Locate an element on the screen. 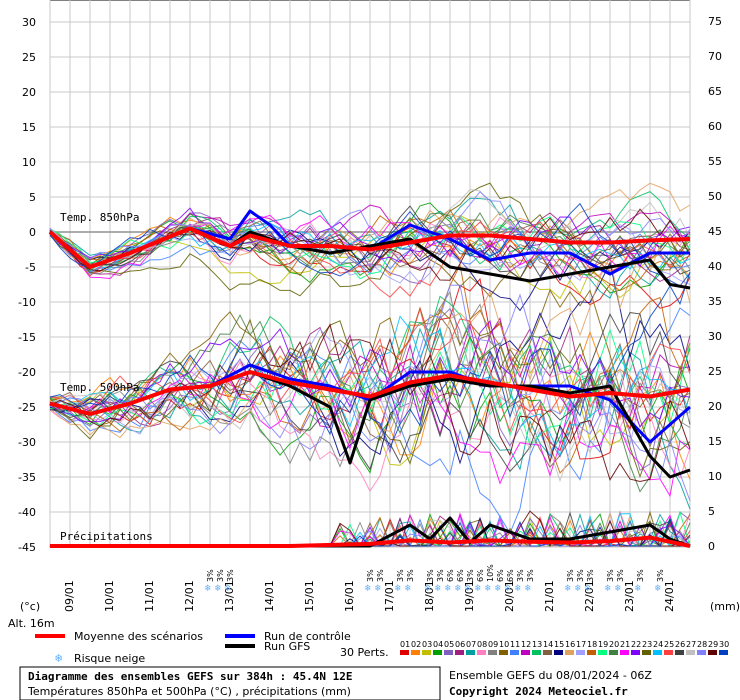  x-tick-label: 12/01 is located at coordinates (189, 596).